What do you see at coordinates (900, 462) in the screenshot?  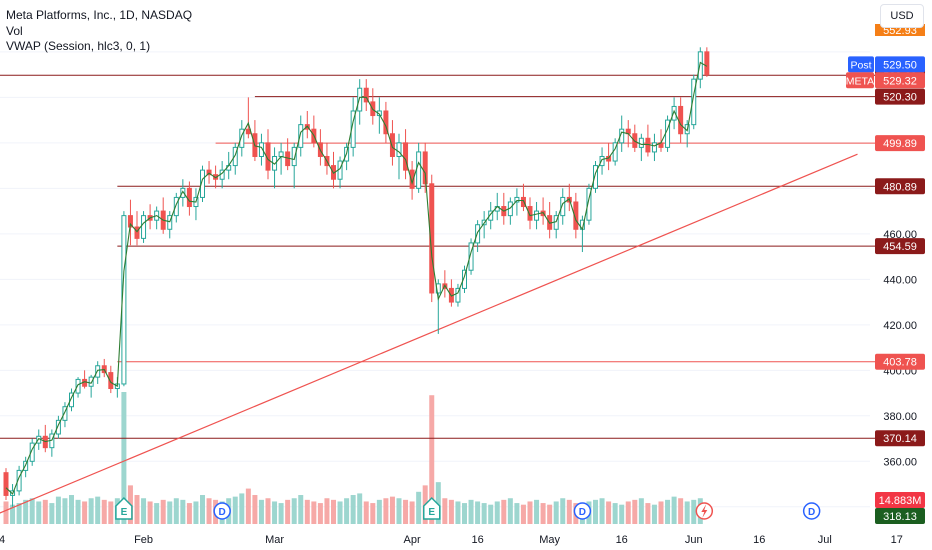 I see `y-tick-label: 360.00` at bounding box center [900, 462].